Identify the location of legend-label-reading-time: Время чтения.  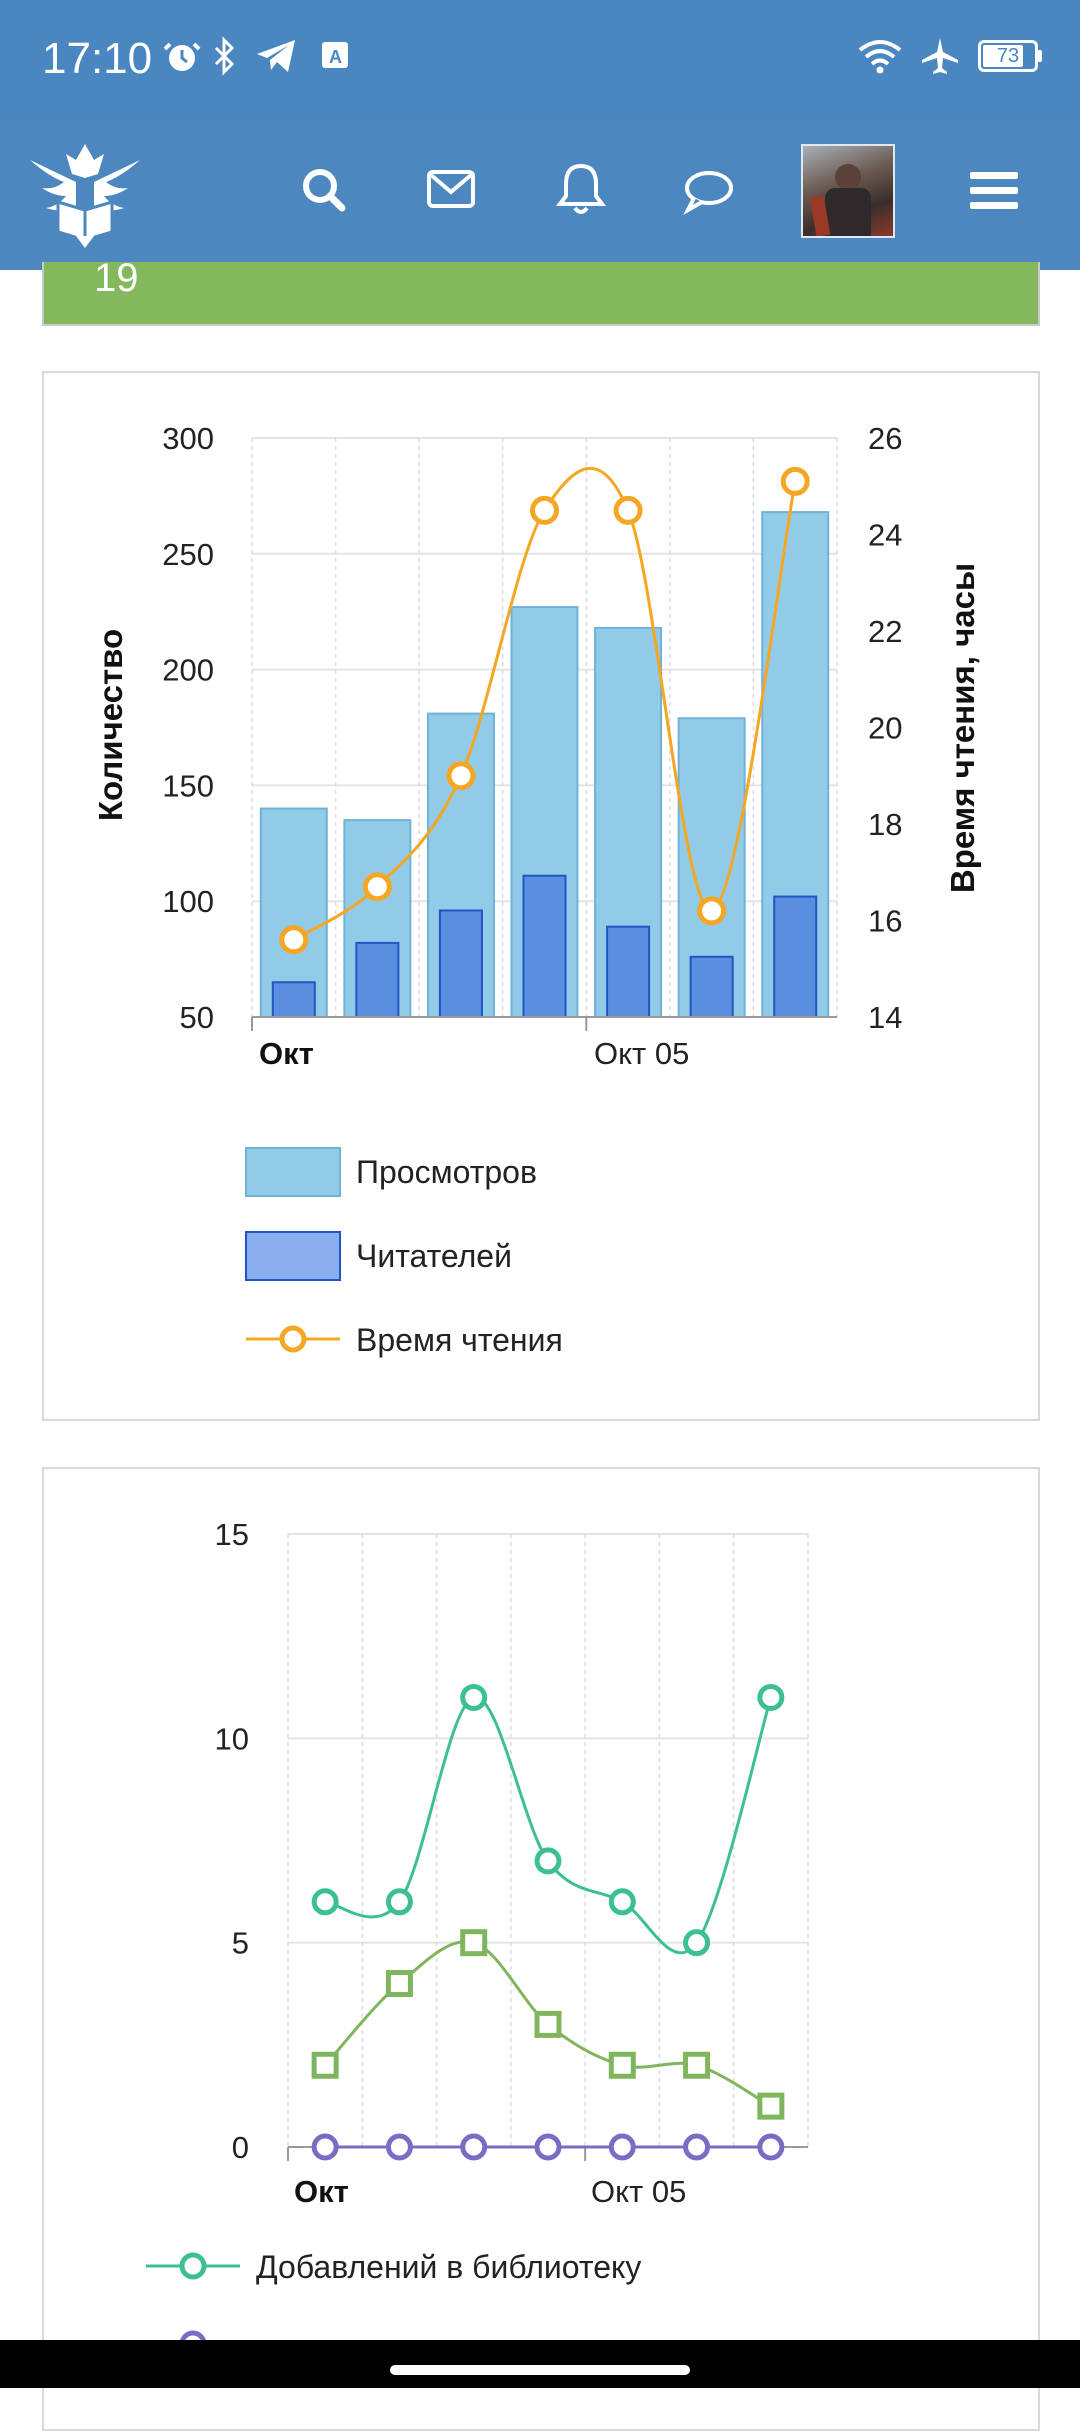
(459, 1340).